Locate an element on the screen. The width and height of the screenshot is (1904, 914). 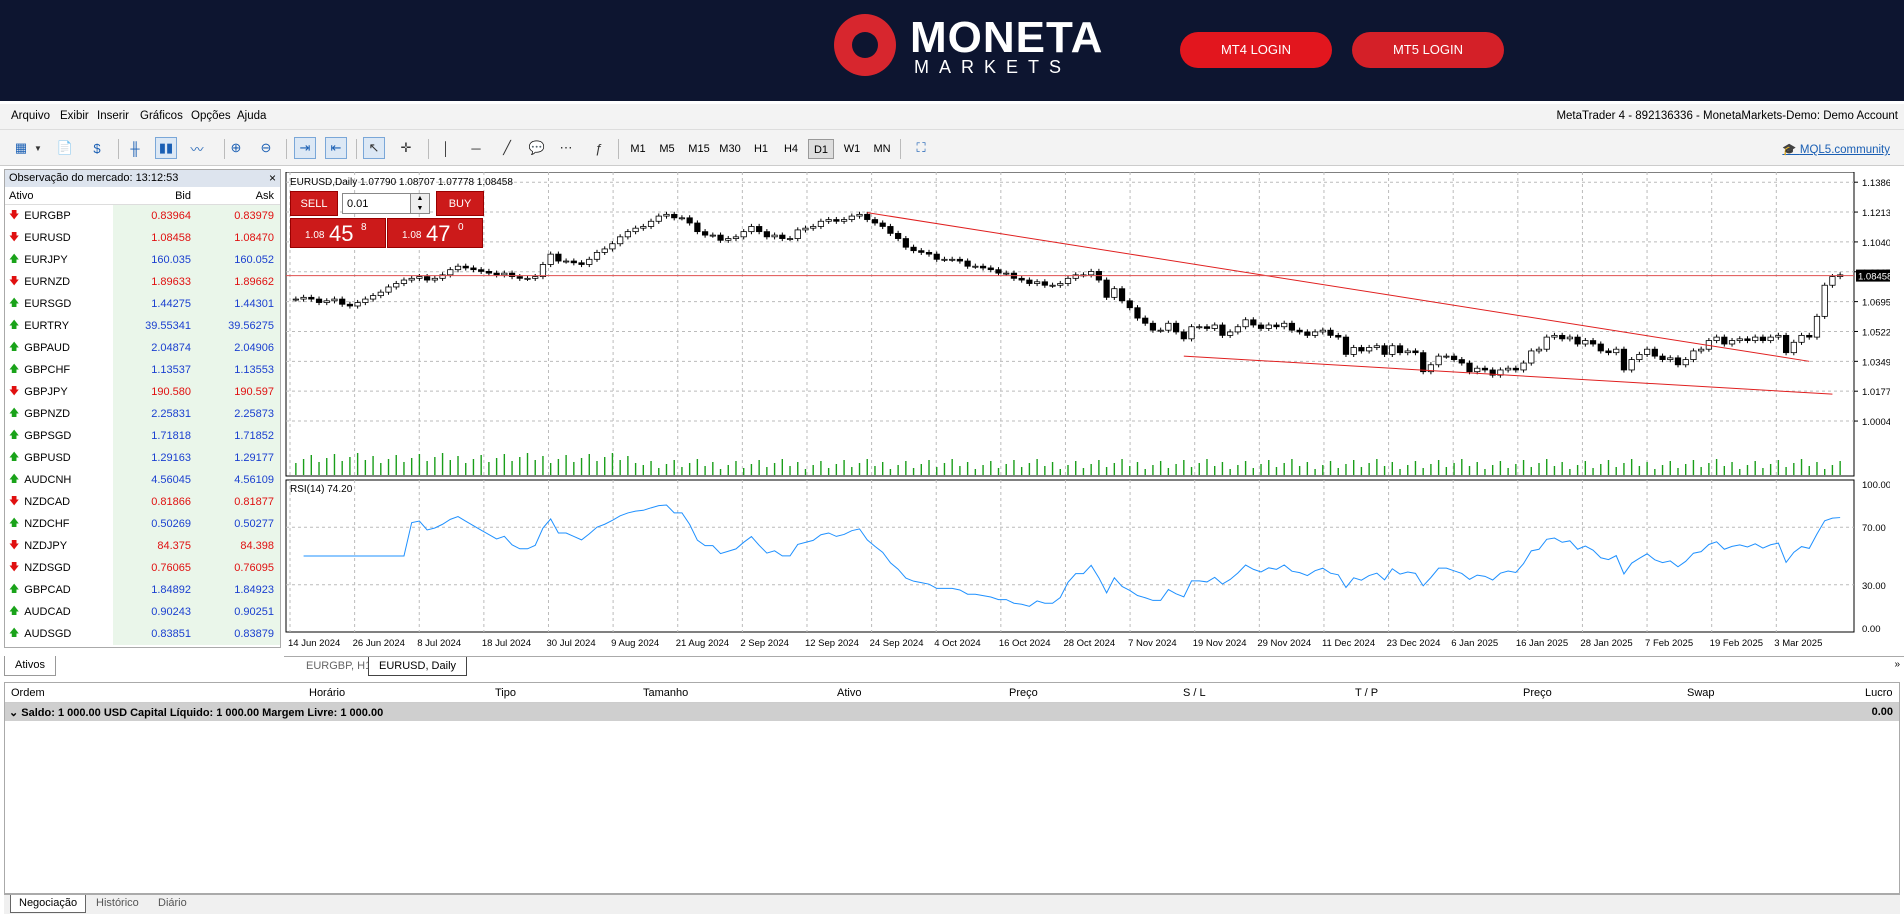
zoom-in-icon: ⊕ is located at coordinates (236, 147).